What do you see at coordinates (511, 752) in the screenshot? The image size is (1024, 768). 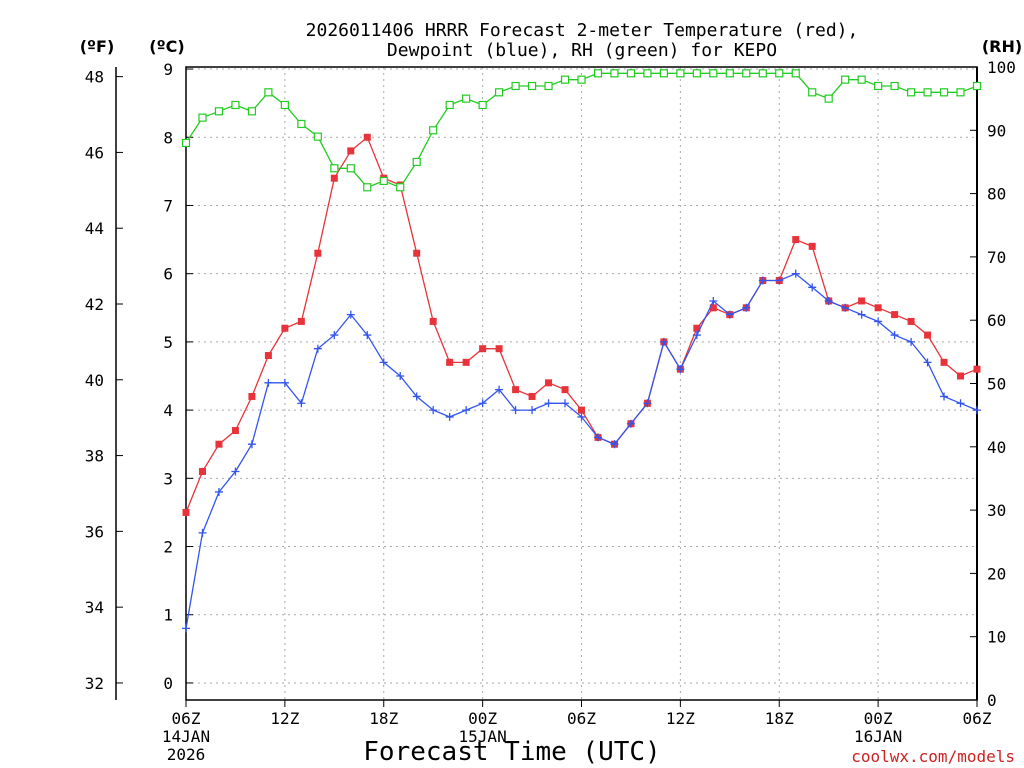 I see `x-axis-title: Forecast Time (UTC)` at bounding box center [511, 752].